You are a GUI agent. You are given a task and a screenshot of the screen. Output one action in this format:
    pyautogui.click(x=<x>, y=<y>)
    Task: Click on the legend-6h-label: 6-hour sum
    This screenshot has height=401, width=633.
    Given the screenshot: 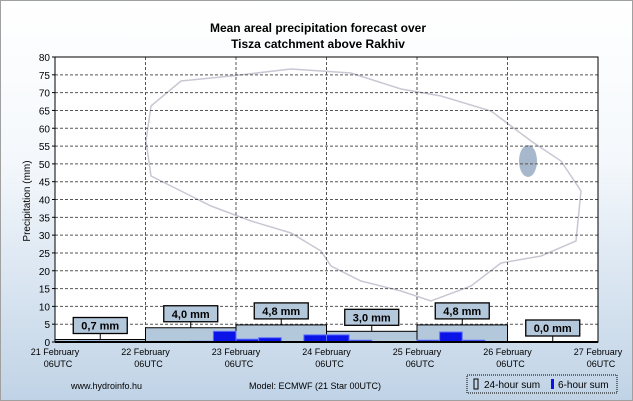 What is the action you would take?
    pyautogui.click(x=583, y=385)
    